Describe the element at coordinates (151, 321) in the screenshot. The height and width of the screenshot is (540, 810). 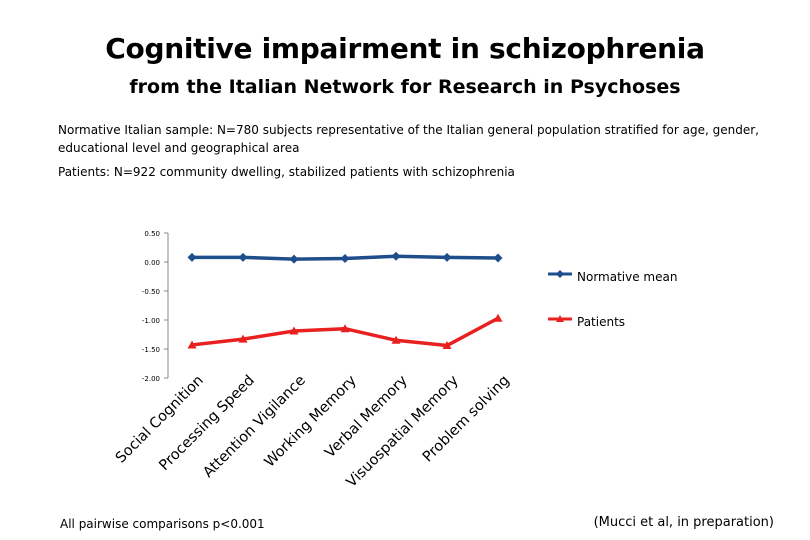
I see `y-tick-label: -1.00` at that location.